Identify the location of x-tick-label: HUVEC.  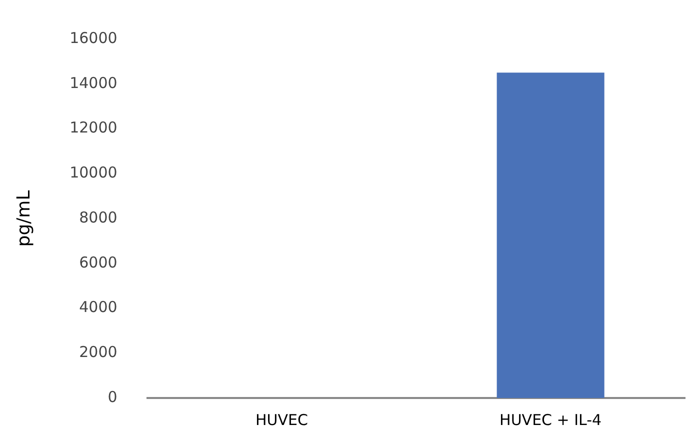
(281, 419).